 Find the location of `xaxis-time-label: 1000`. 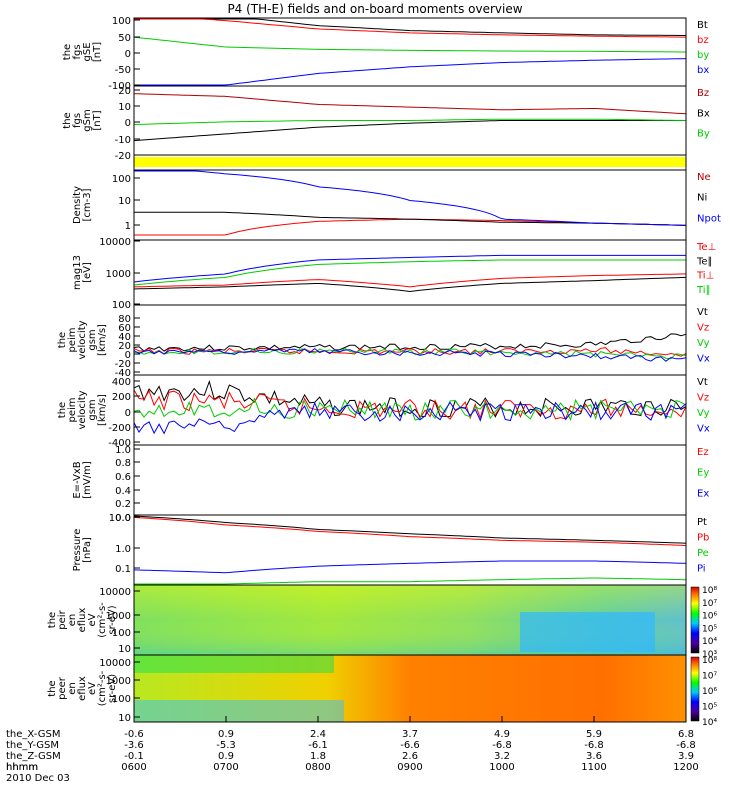

xaxis-time-label: 1000 is located at coordinates (501, 767).